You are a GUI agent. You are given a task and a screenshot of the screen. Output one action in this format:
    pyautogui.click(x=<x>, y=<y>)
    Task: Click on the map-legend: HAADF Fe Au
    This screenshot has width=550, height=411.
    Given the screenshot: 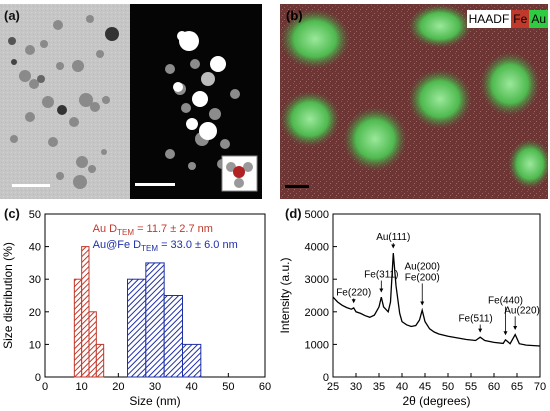 What is the action you would take?
    pyautogui.click(x=507, y=19)
    